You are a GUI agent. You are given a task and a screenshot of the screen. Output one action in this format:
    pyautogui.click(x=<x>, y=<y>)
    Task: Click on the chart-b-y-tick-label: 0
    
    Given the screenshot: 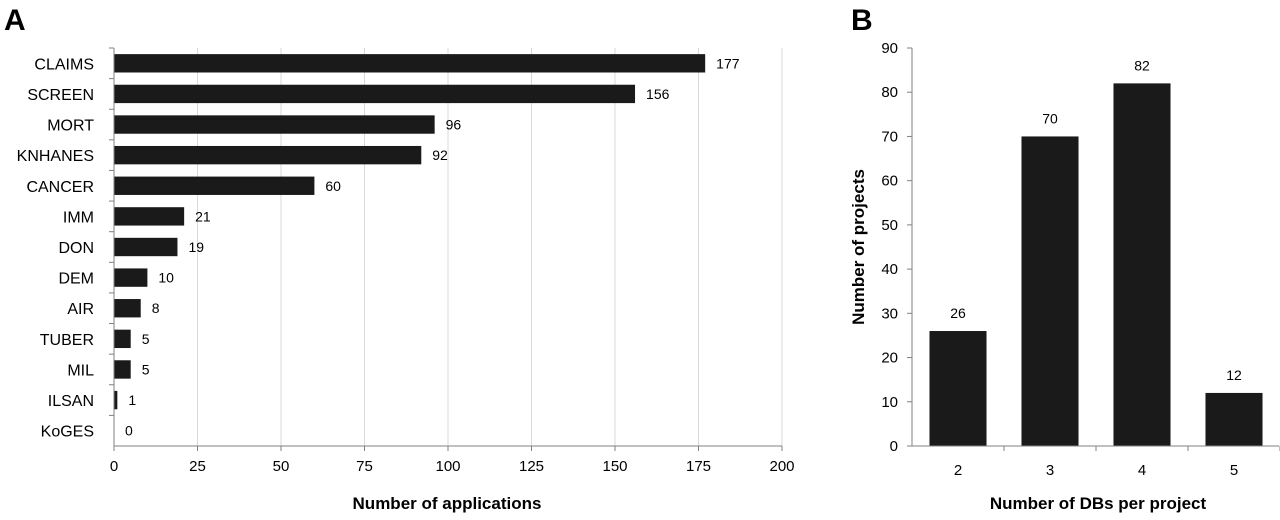 What is the action you would take?
    pyautogui.click(x=894, y=446)
    